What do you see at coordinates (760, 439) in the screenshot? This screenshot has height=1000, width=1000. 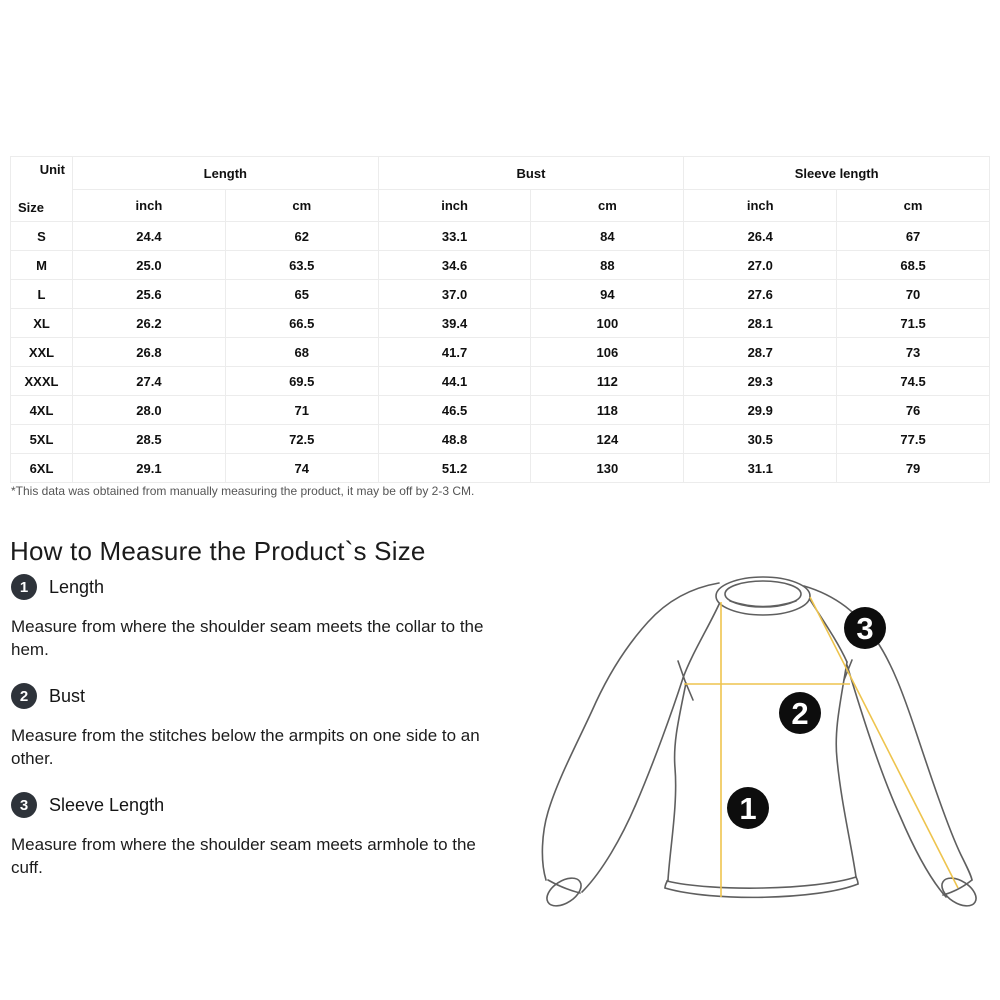 I see `value-cell: 30.5` at bounding box center [760, 439].